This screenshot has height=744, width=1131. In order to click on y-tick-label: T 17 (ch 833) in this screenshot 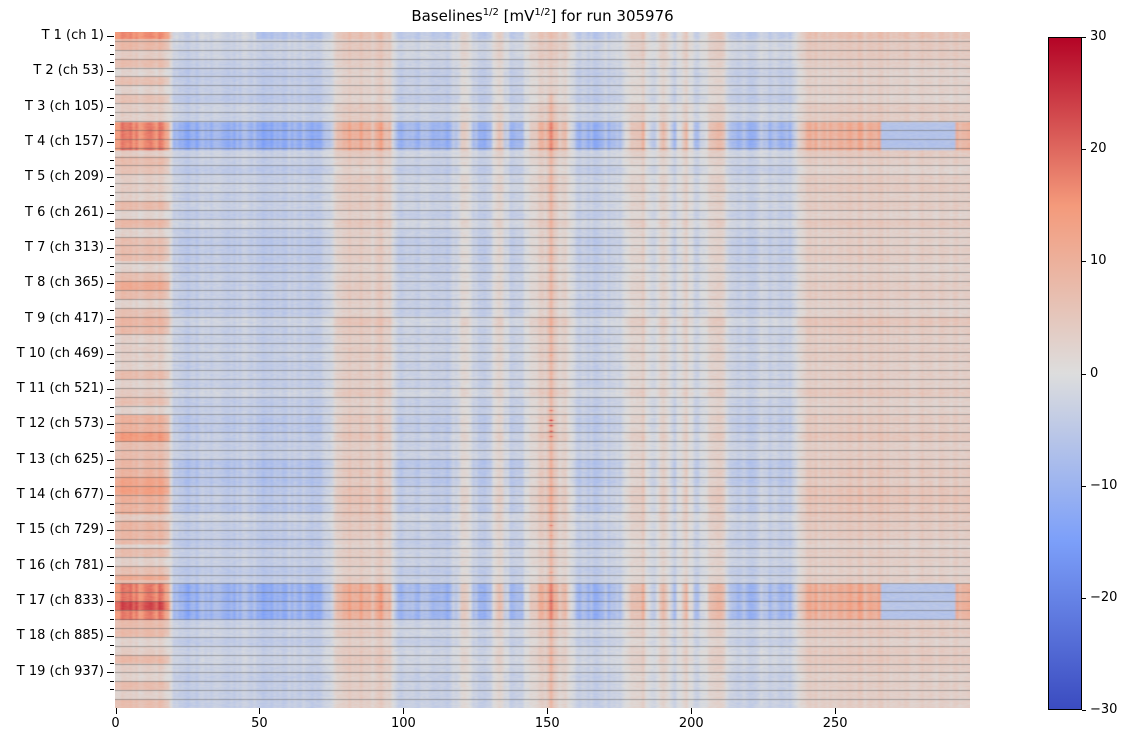, I will do `click(60, 601)`.